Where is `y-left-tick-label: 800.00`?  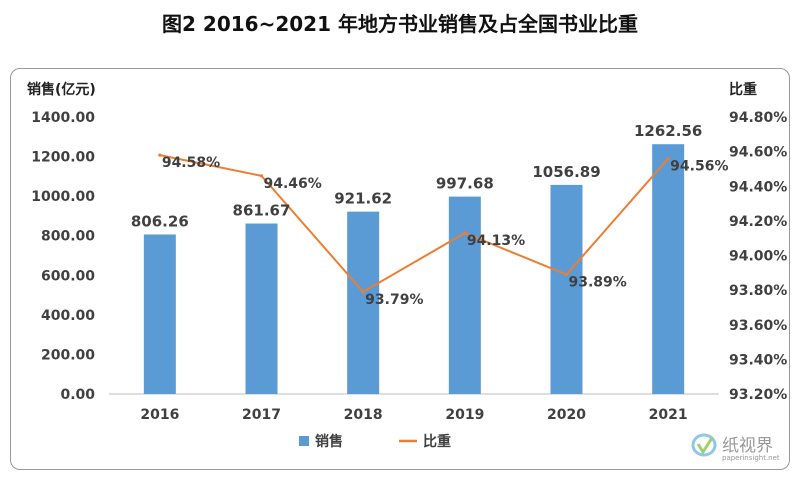
y-left-tick-label: 800.00 is located at coordinates (68, 237).